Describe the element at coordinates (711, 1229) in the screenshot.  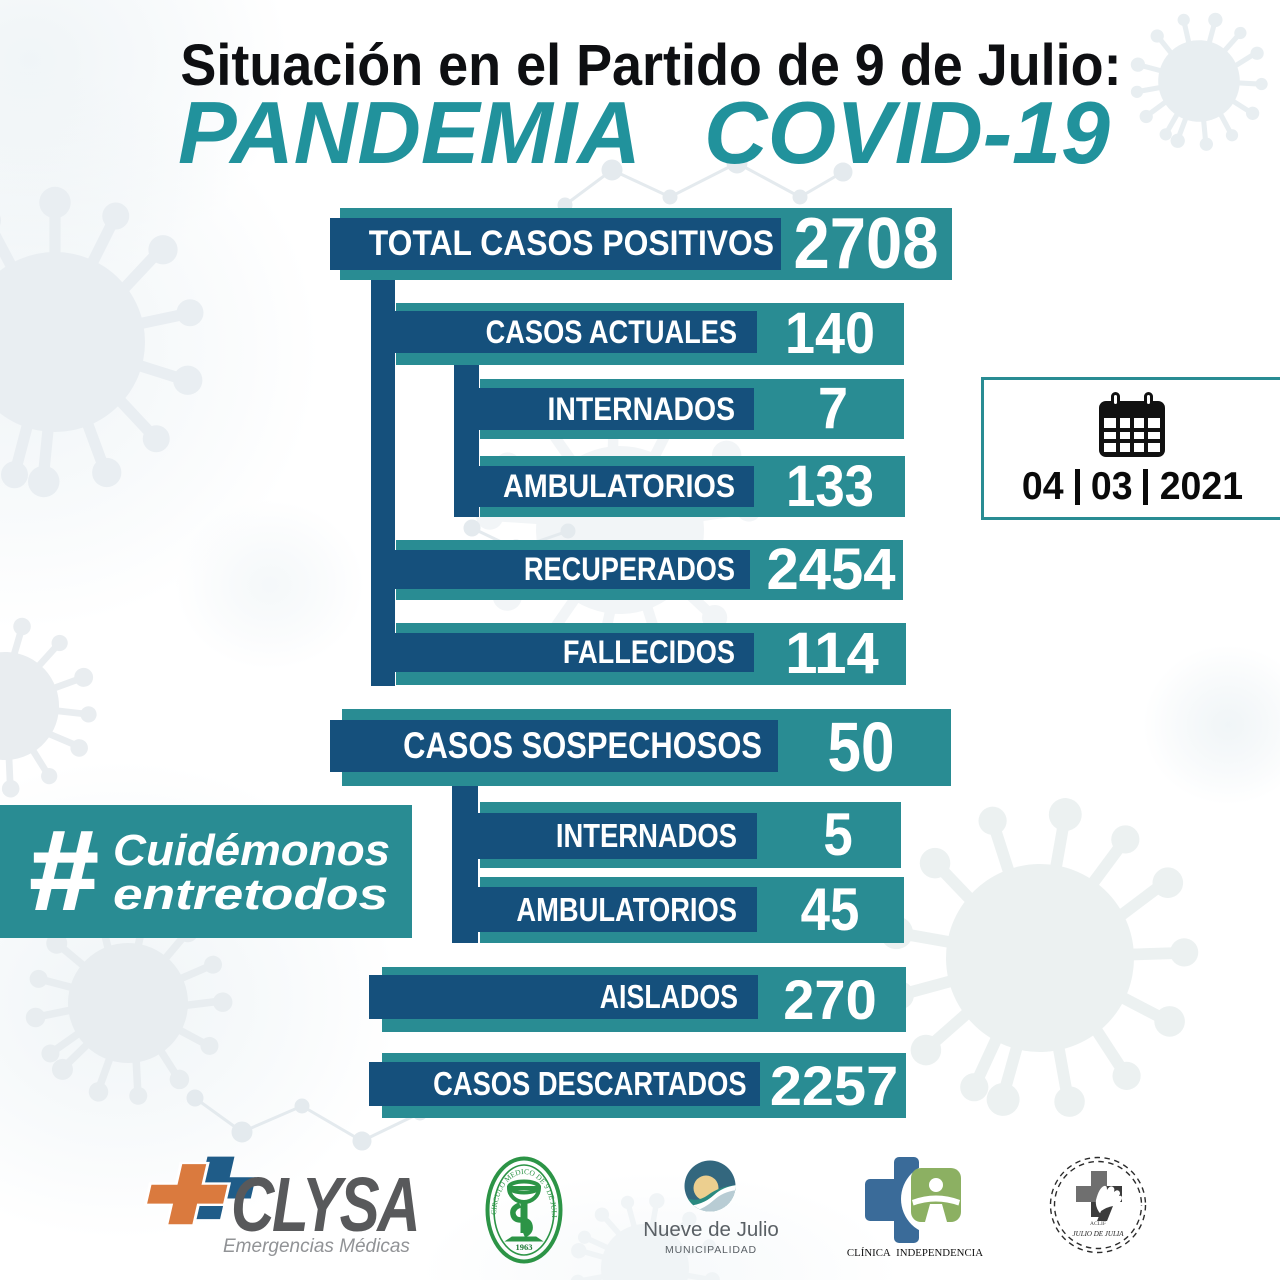
I see `svg-text: Nueve de Julio` at that location.